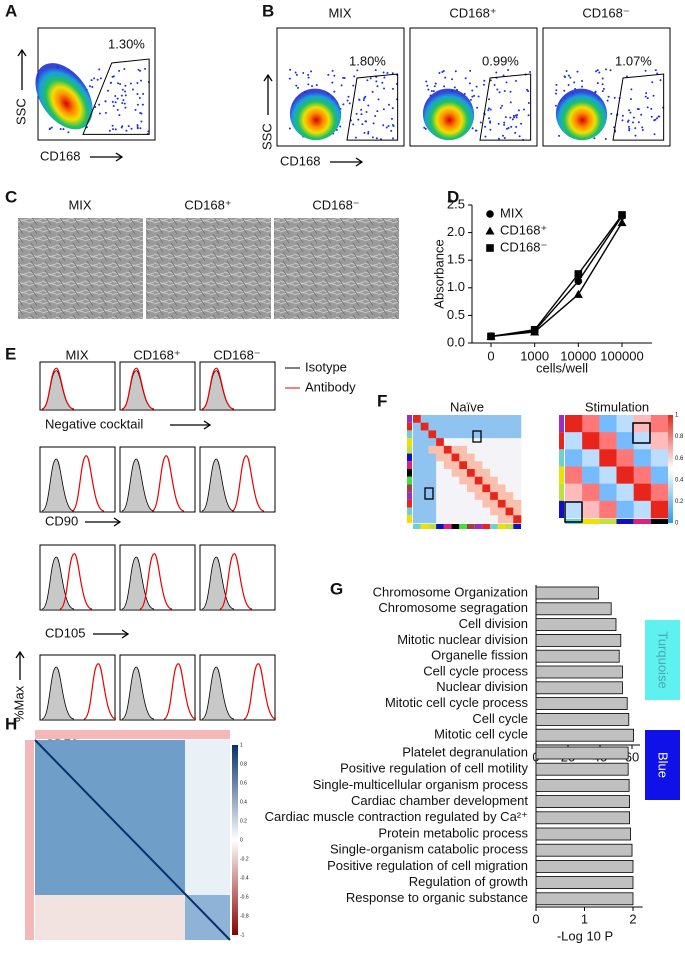 This screenshot has height=971, width=685. Describe the element at coordinates (138, 693) in the screenshot. I see `isotype-curve` at that location.